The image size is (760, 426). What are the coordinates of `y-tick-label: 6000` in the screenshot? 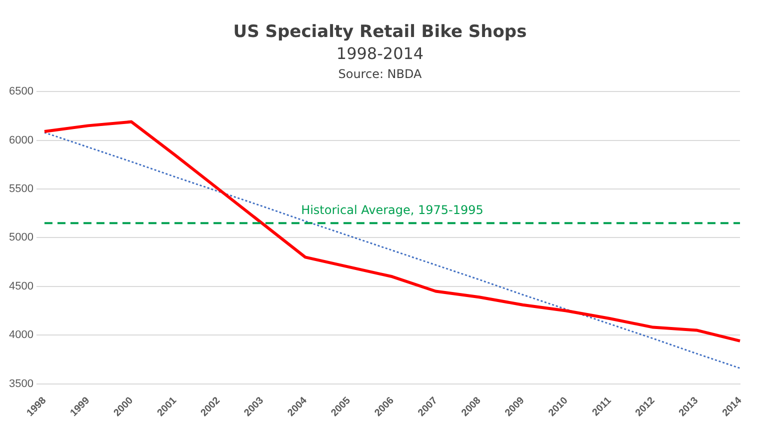 It's located at (21, 140).